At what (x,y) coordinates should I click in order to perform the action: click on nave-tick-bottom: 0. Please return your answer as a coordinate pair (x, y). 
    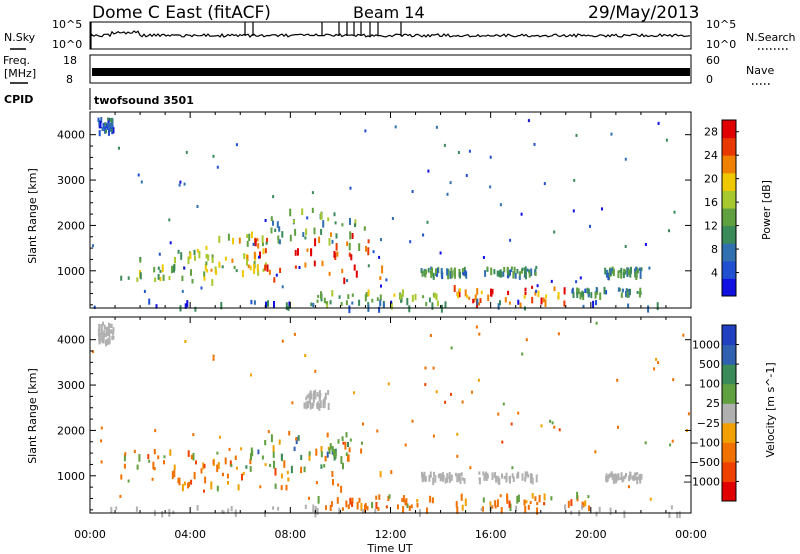
    Looking at the image, I should click on (709, 79).